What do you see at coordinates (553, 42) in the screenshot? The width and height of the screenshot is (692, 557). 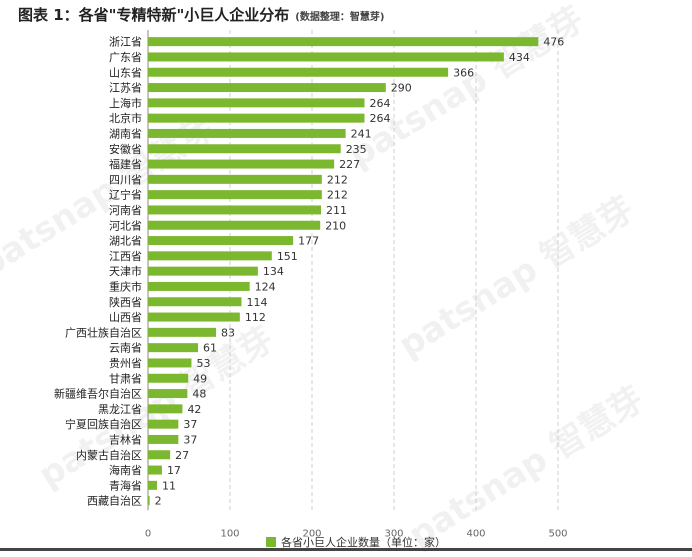 I see `value-label: 476` at bounding box center [553, 42].